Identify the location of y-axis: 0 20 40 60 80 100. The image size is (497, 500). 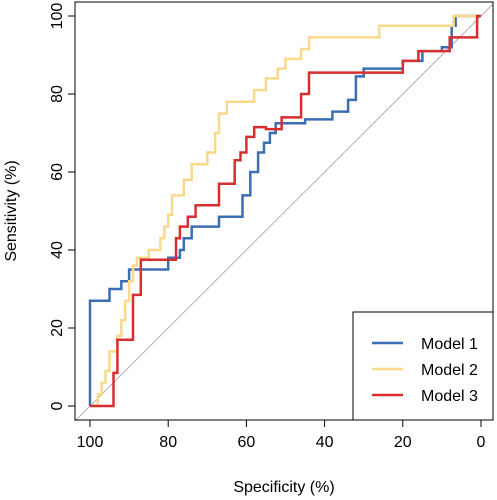
(62, 206).